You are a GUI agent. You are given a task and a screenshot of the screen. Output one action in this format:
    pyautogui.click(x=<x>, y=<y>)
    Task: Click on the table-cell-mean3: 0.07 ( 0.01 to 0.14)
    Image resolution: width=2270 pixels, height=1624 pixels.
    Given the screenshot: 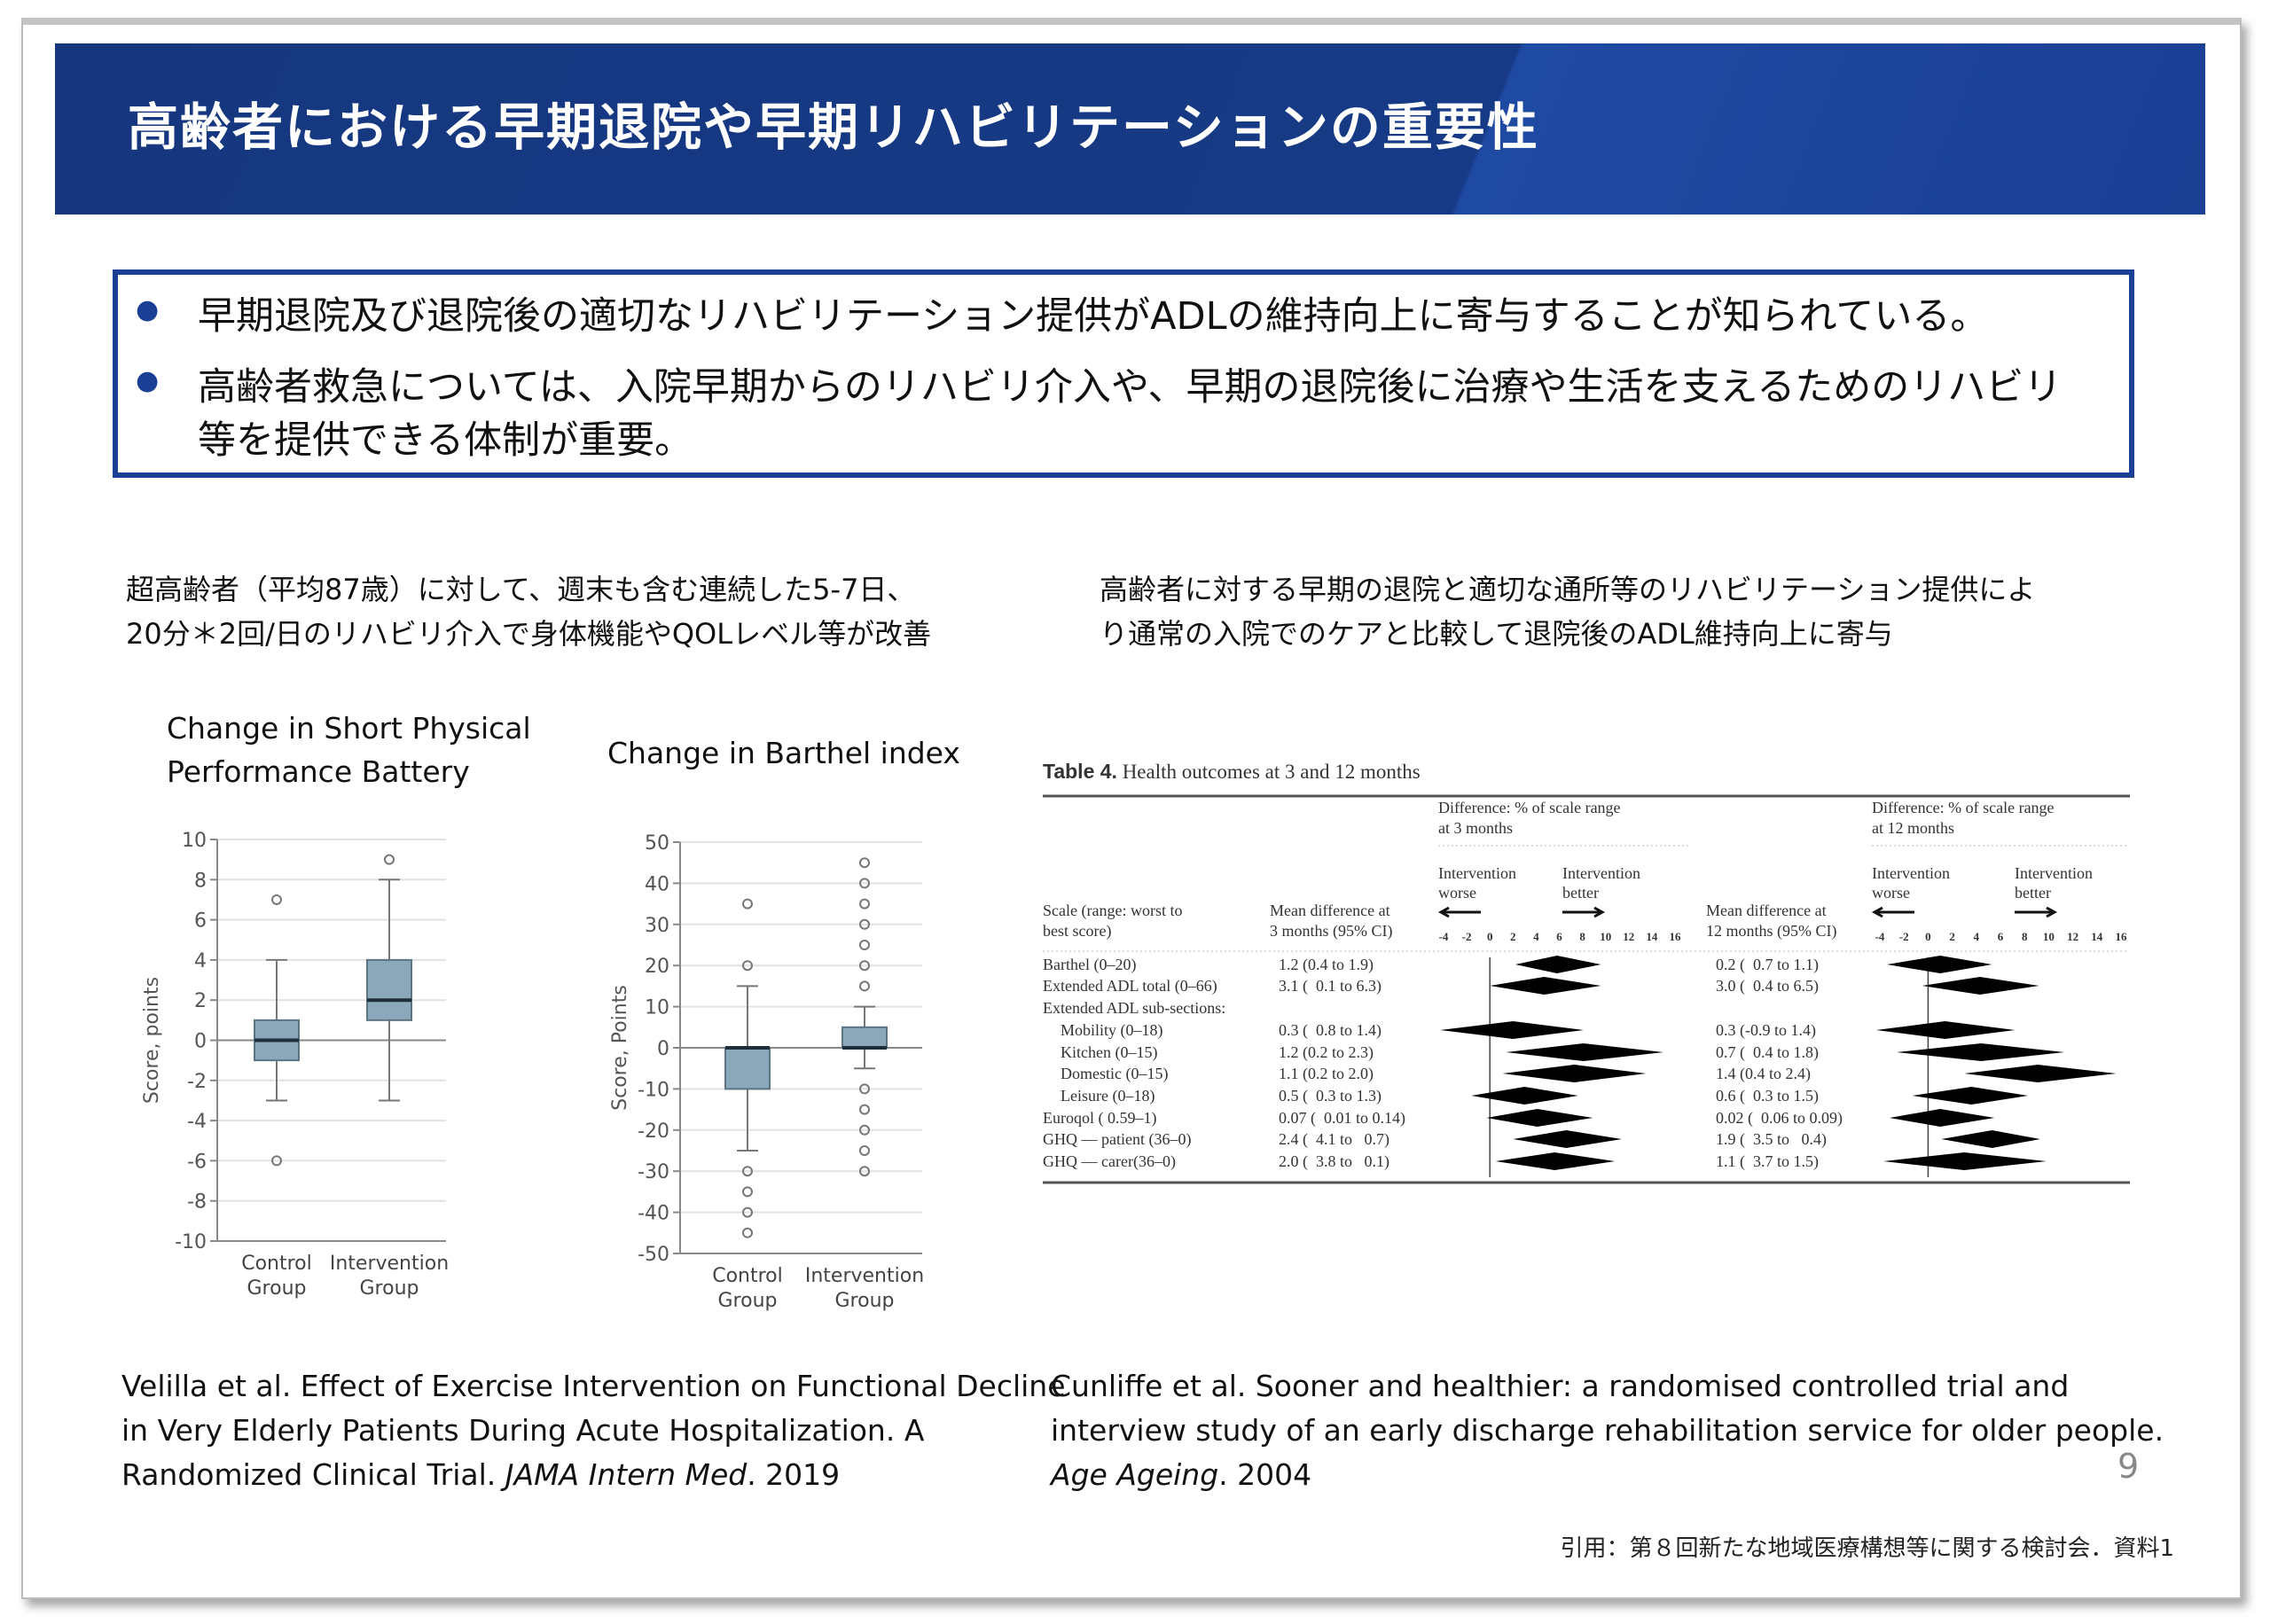 What is the action you would take?
    pyautogui.click(x=1342, y=1118)
    